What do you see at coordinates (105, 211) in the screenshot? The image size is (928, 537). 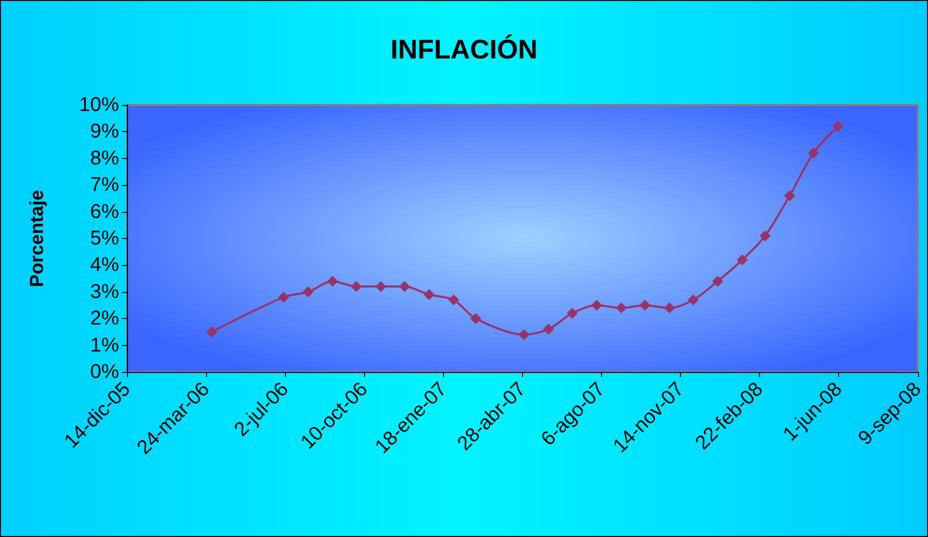 I see `y-tick-label: 6%` at bounding box center [105, 211].